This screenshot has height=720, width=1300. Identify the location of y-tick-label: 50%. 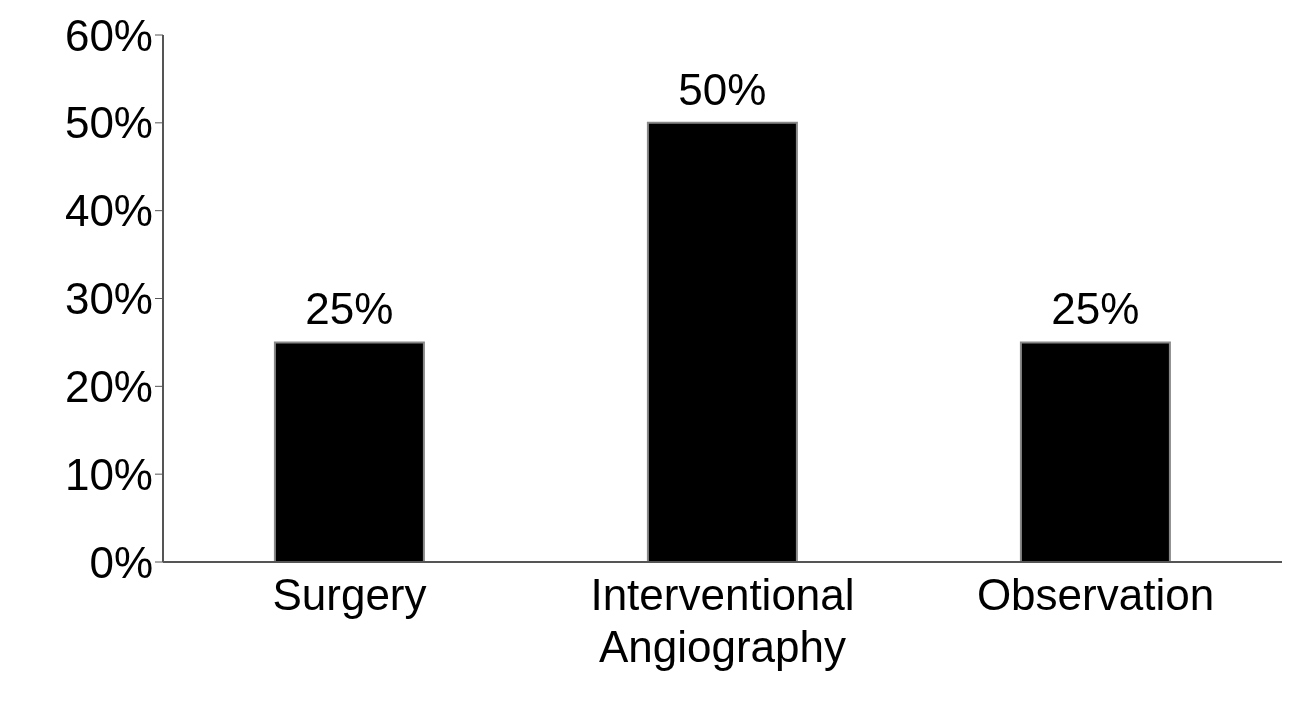
(108, 123).